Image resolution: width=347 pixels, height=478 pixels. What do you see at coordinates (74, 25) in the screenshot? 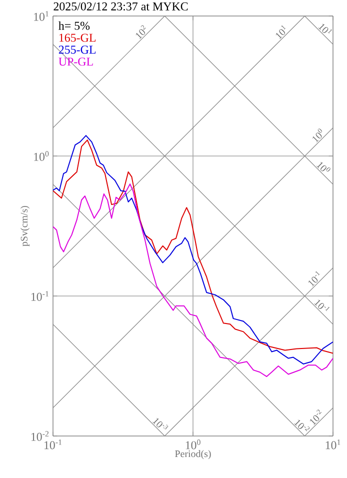
I see `annotation: h= 5%` at bounding box center [74, 25].